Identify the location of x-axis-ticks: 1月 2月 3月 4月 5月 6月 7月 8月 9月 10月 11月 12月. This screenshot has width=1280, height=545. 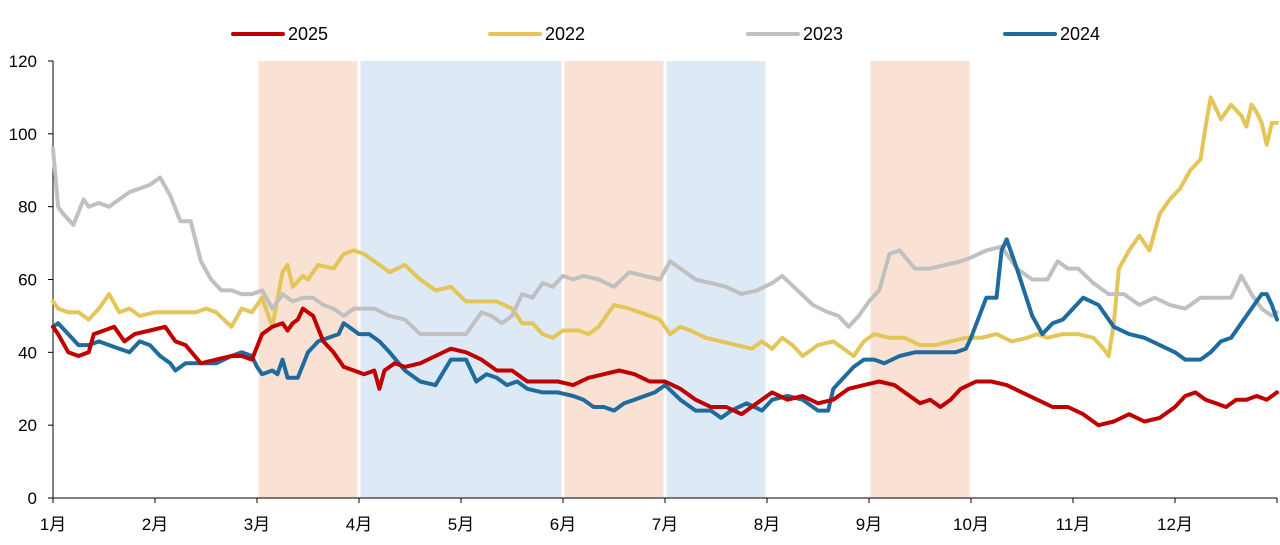
(659, 516).